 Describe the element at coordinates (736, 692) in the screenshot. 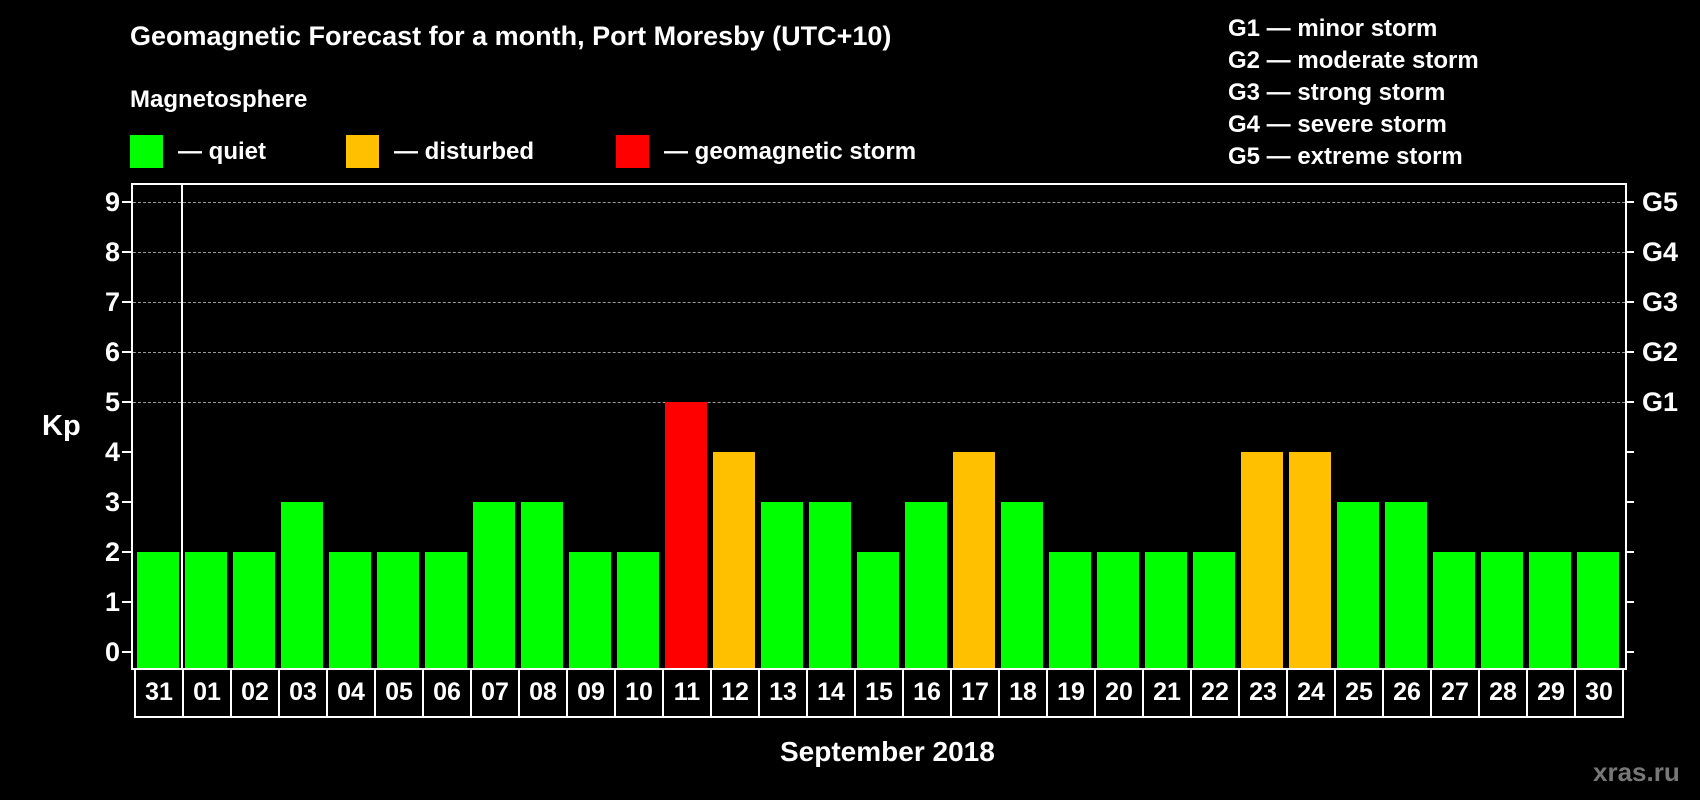

I see `date-label: 12` at that location.